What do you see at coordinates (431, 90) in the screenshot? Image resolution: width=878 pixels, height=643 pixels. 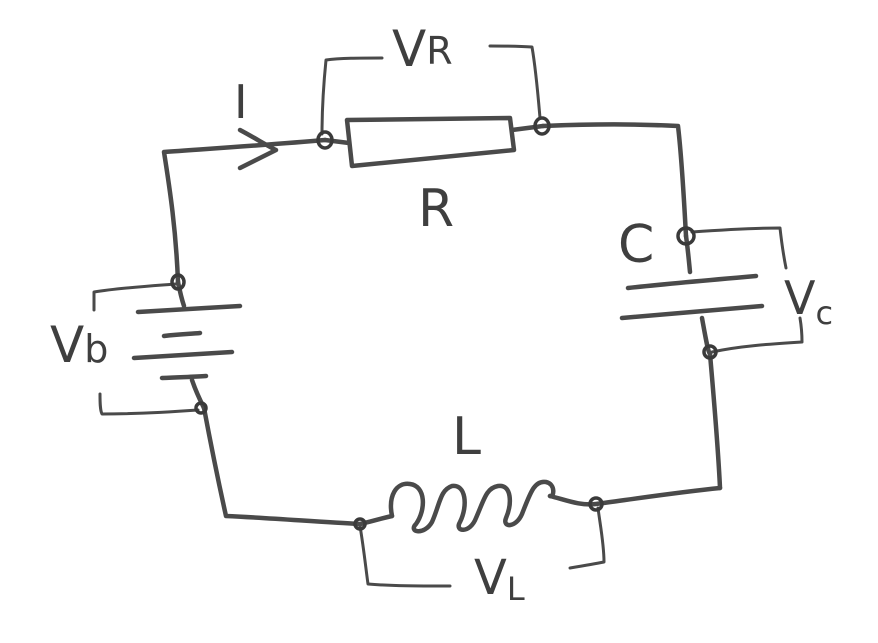 I see `resistor-voltage-bracket` at bounding box center [431, 90].